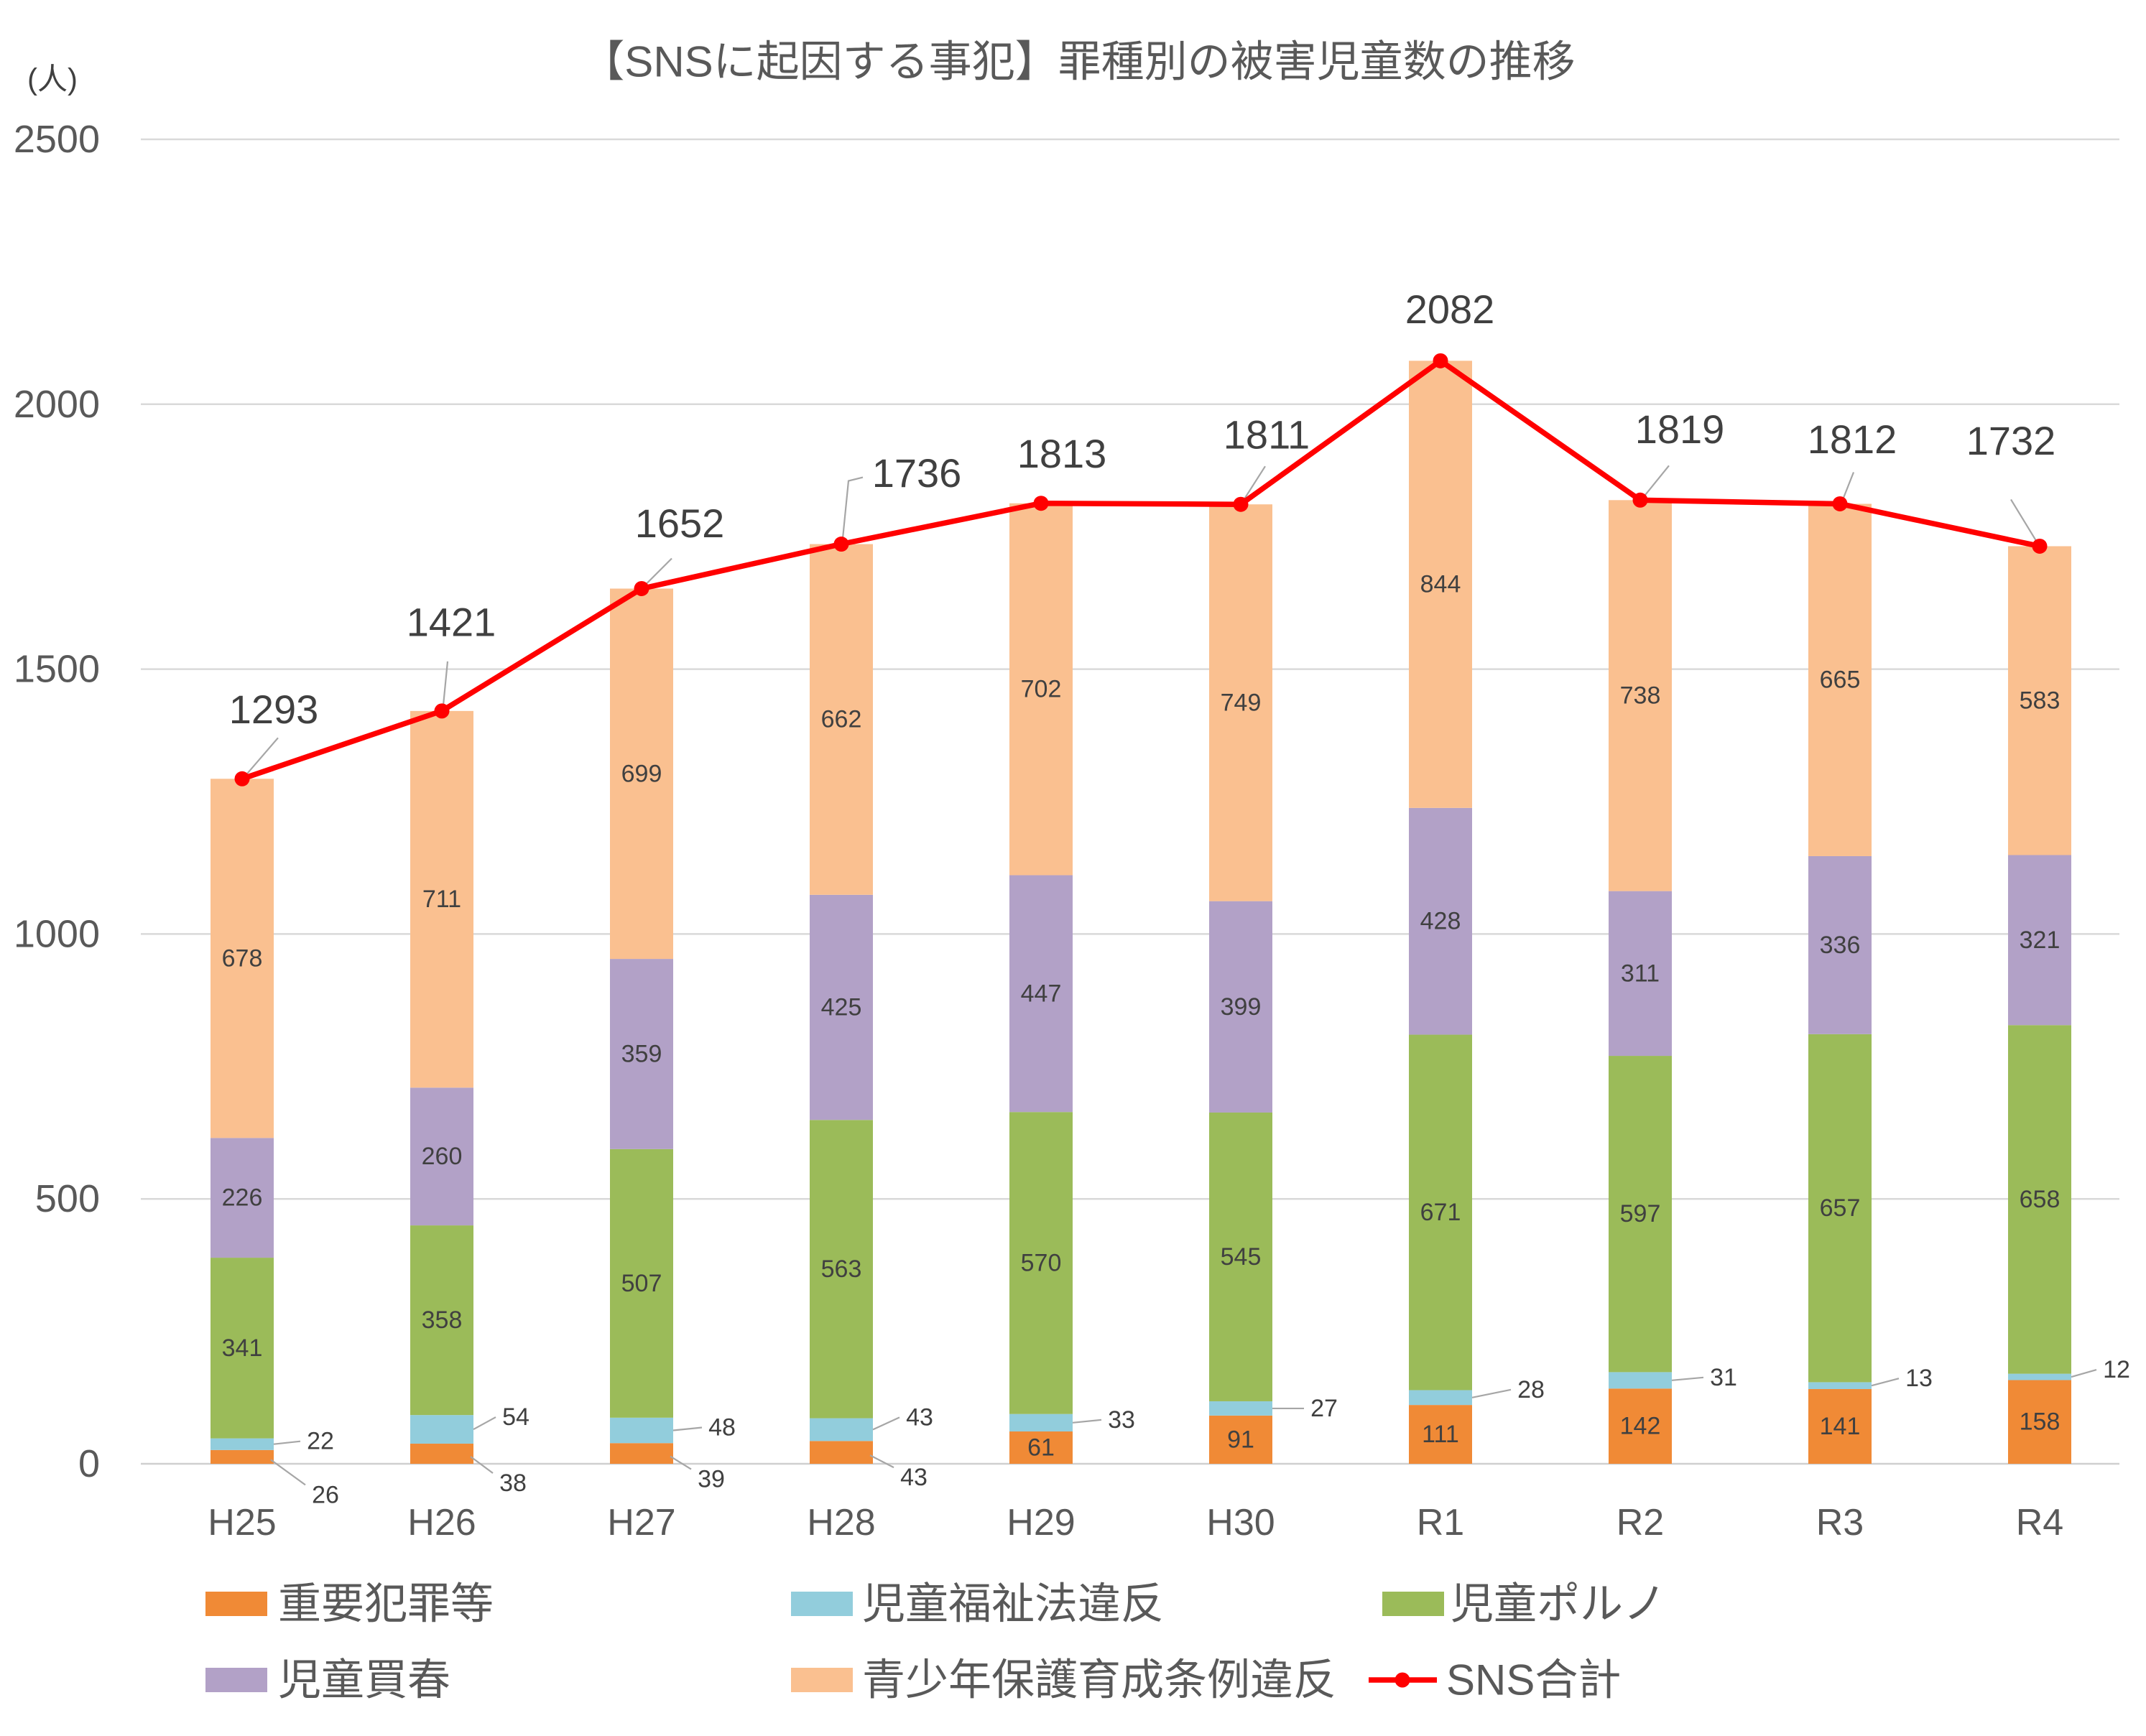  What do you see at coordinates (822, 1604) in the screenshot?
I see `legend-swatch-child-welfare-violation` at bounding box center [822, 1604].